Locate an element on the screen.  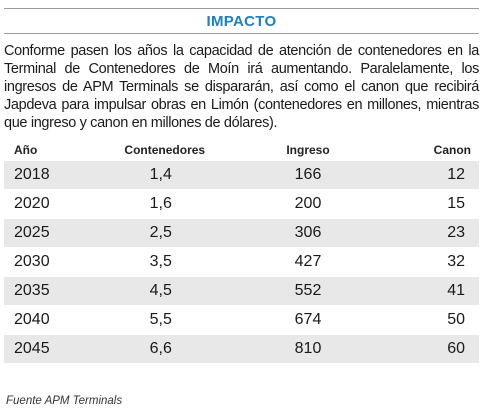
cell-revenue: 200 is located at coordinates (308, 204).